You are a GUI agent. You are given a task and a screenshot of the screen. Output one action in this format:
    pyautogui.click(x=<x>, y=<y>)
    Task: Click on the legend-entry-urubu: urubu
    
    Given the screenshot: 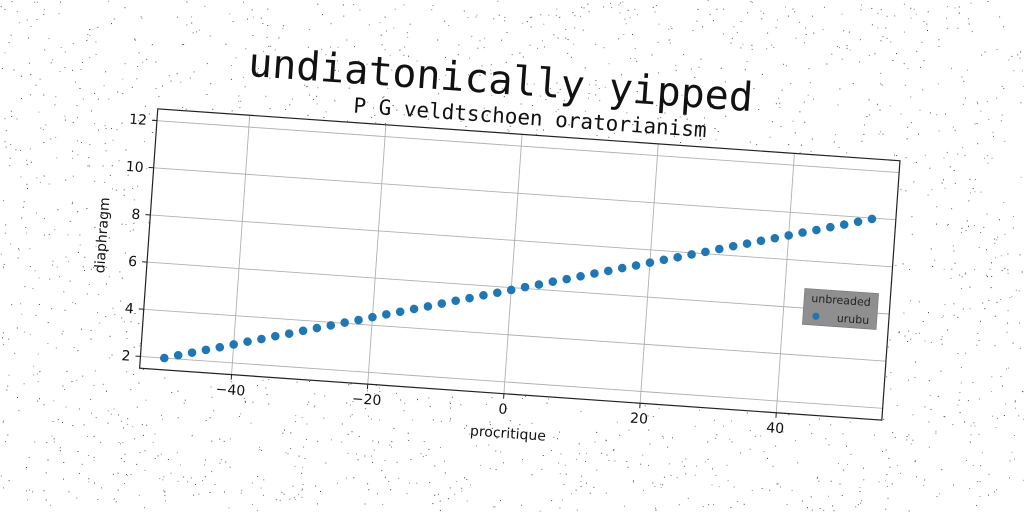 What is the action you would take?
    pyautogui.click(x=852, y=319)
    